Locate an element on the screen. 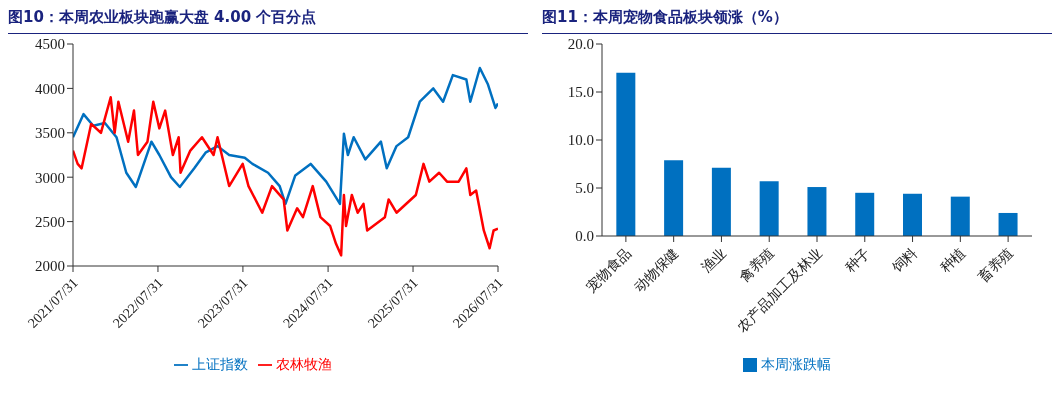 The width and height of the screenshot is (1057, 396). y-tick-label: 2000 is located at coordinates (50, 266).